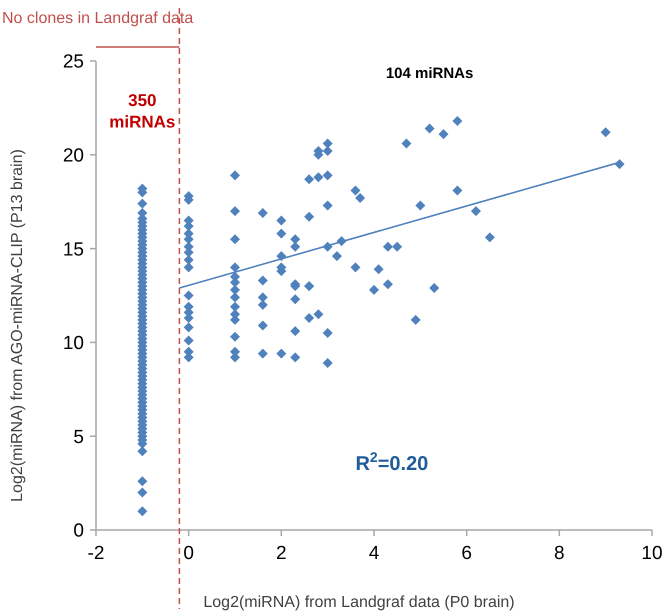 Image resolution: width=665 pixels, height=615 pixels. I want to click on y-tick-label: 0, so click(78, 531).